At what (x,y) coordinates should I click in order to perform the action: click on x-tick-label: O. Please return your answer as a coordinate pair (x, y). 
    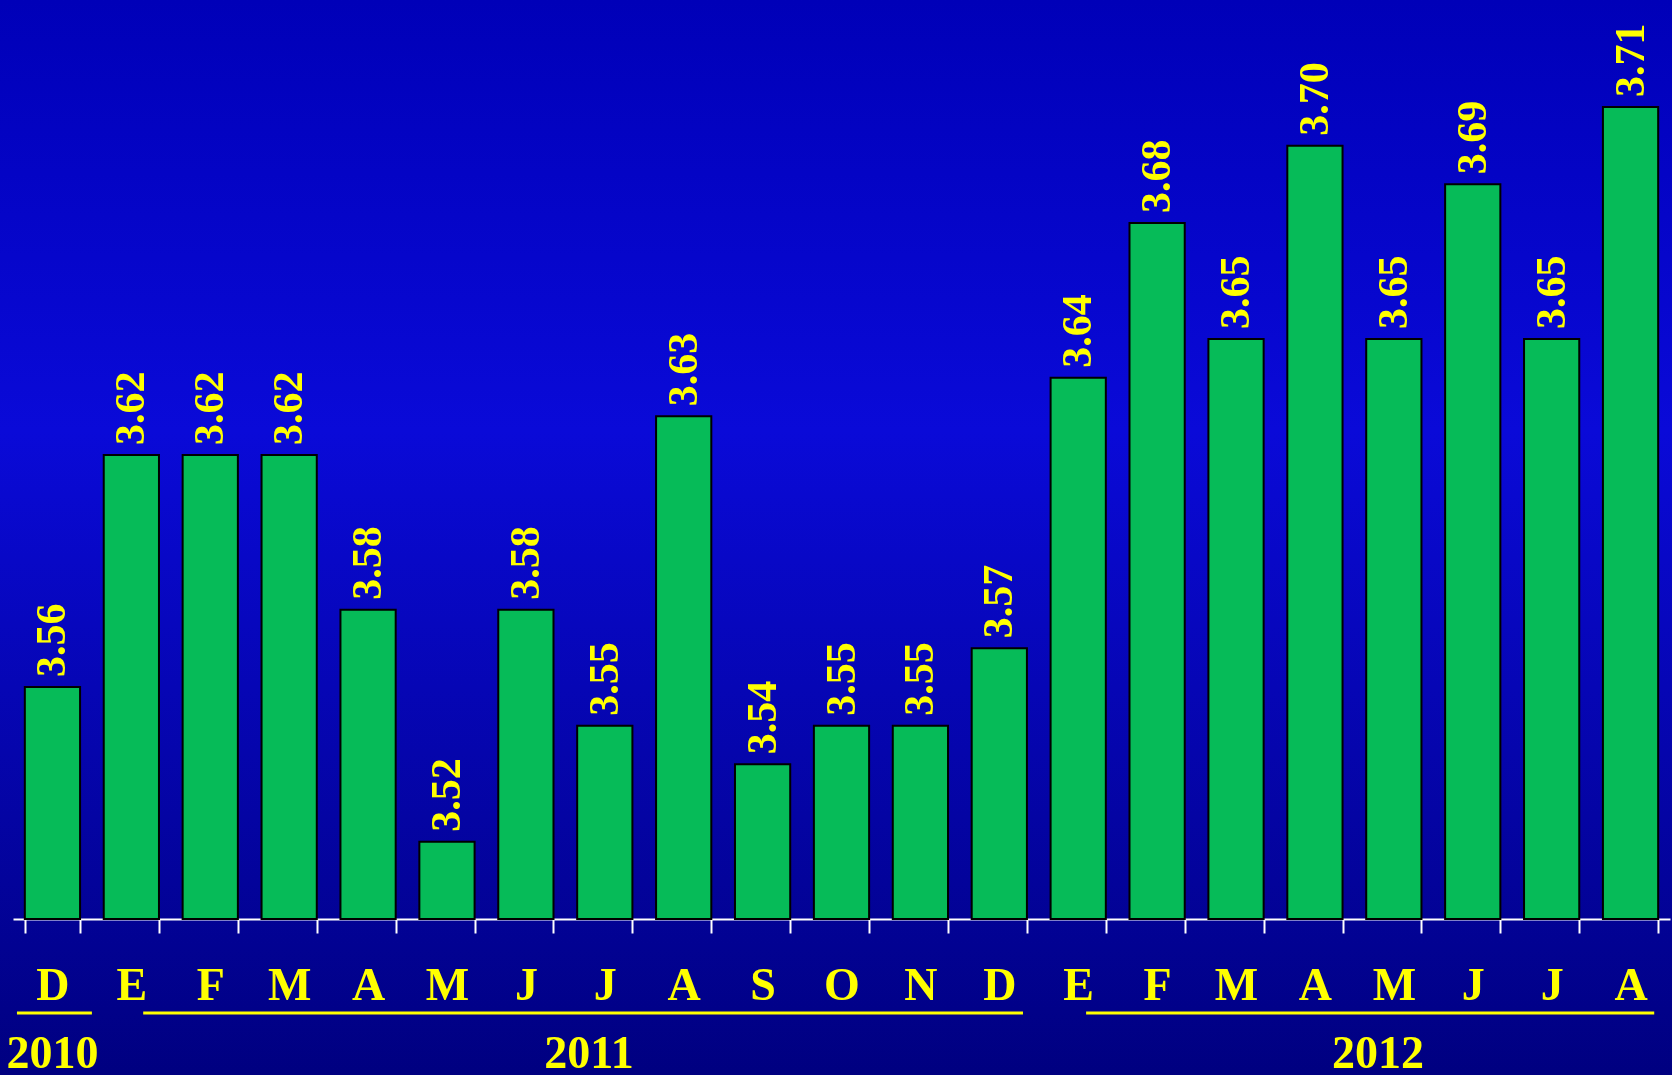
    Looking at the image, I should click on (842, 984).